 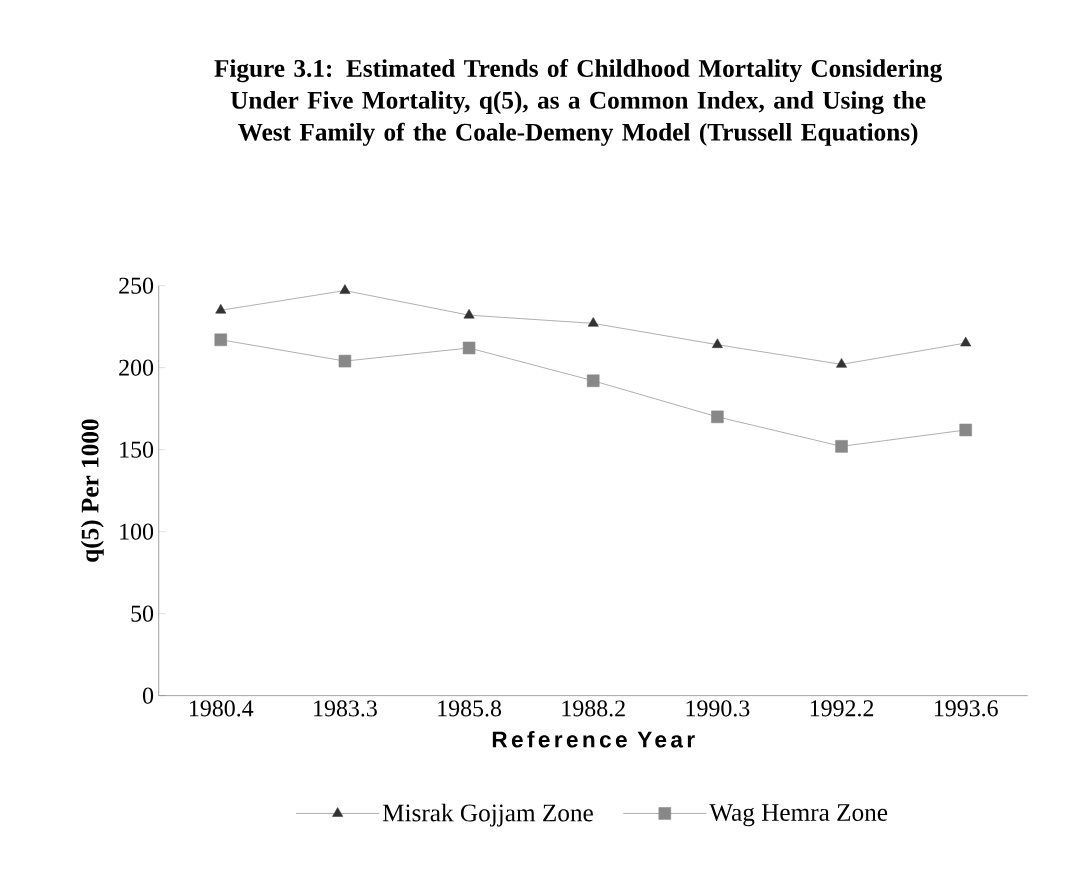 I want to click on x-axis-title: Reference Year, so click(x=593, y=739).